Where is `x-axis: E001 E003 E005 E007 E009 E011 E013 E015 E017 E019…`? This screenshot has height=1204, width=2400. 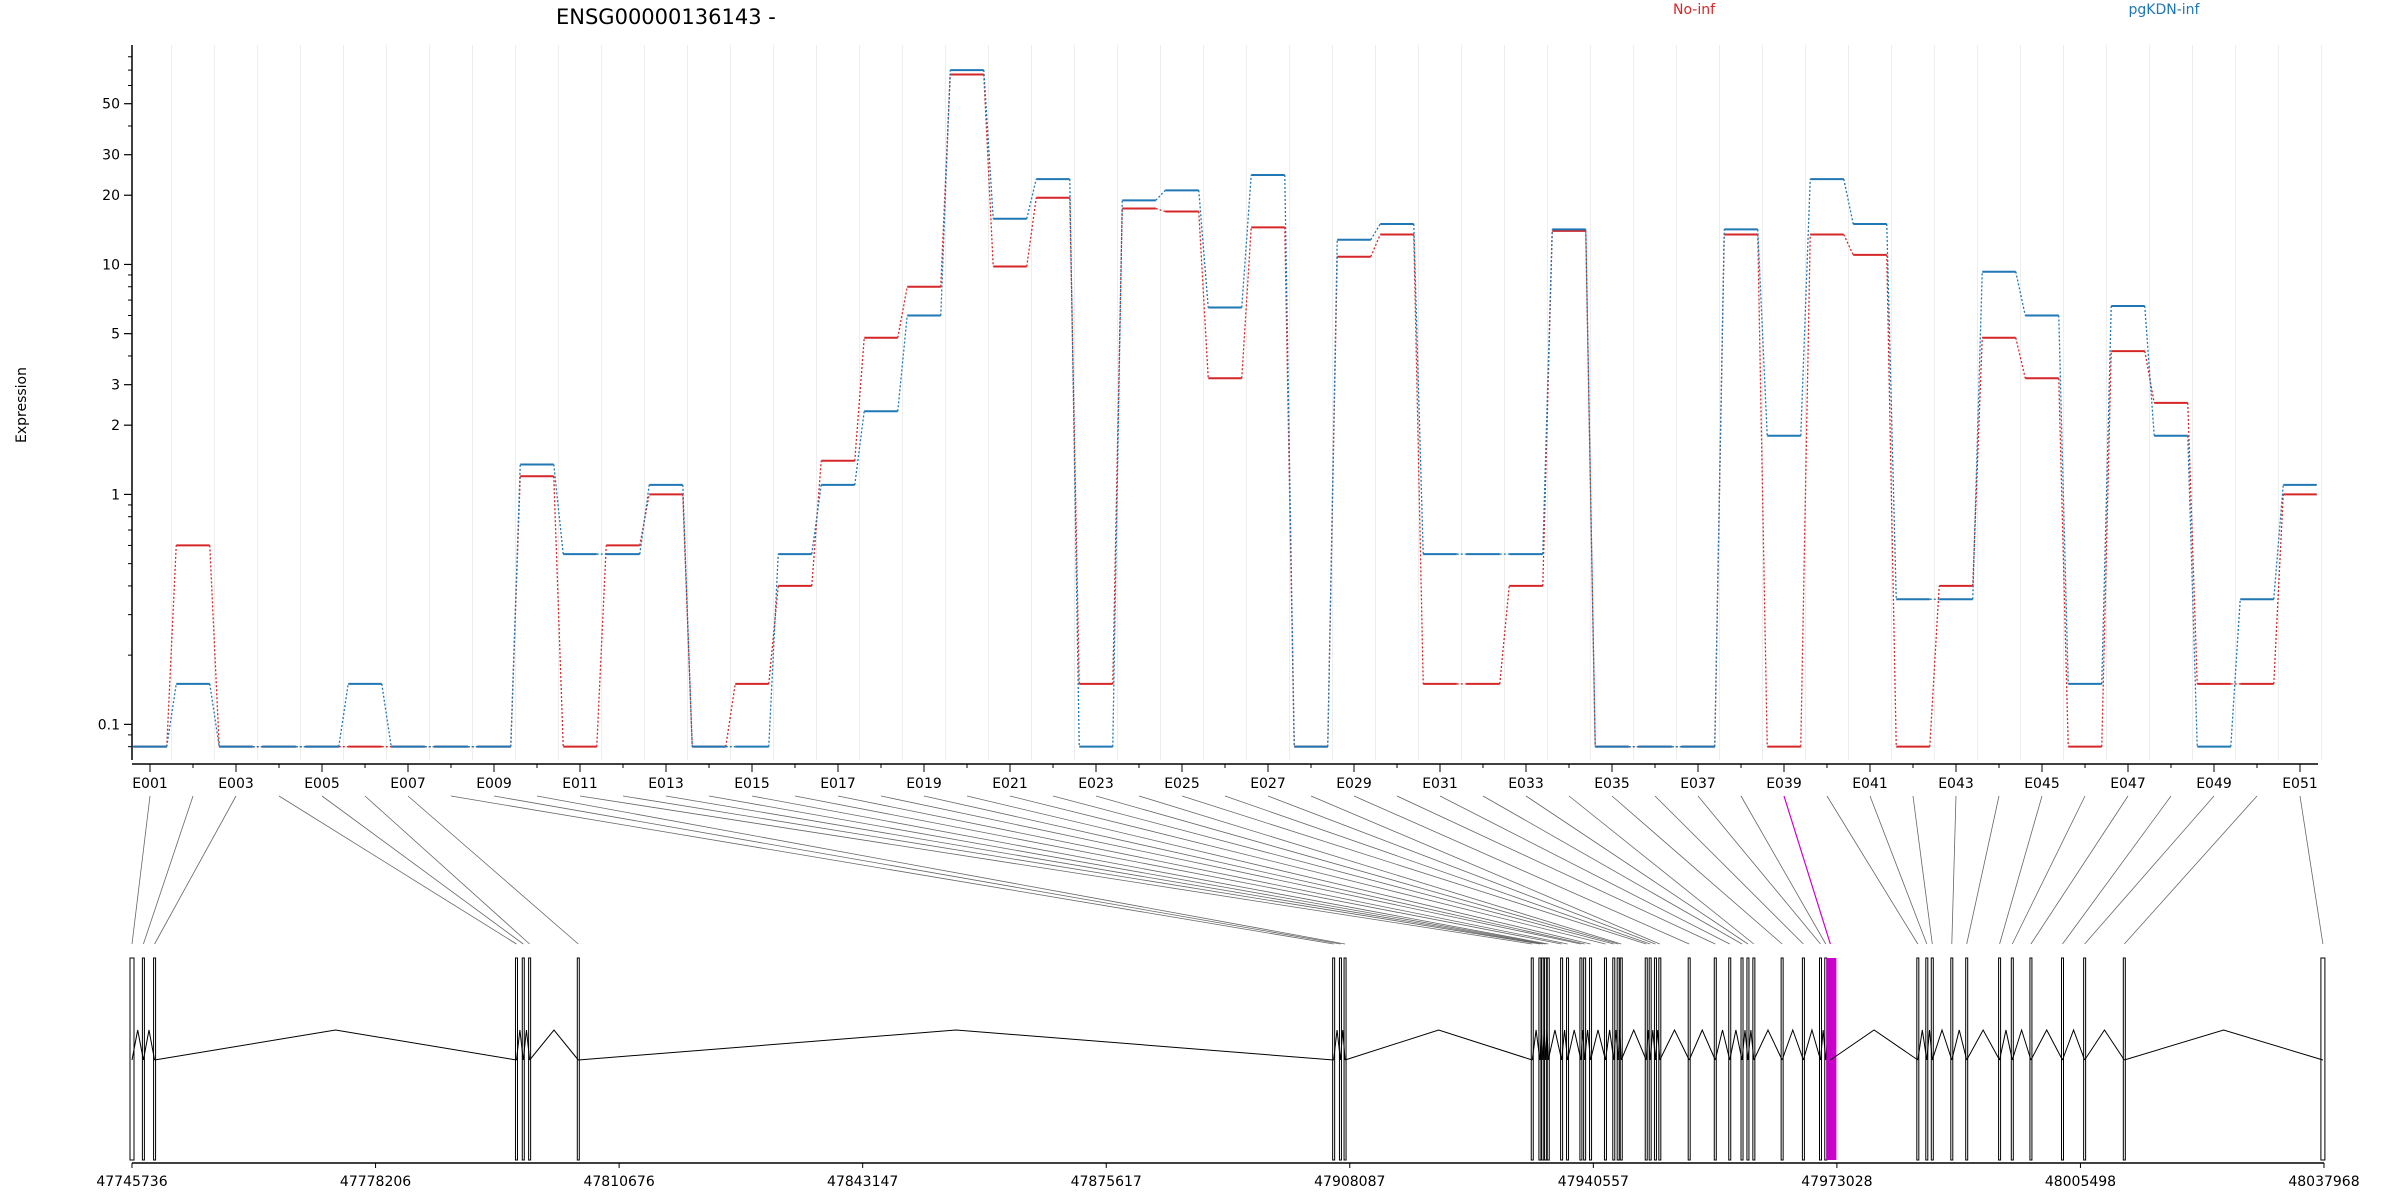 x-axis: E001 E003 E005 E007 E009 E011 E013 E015 E017 E019… is located at coordinates (1225, 777).